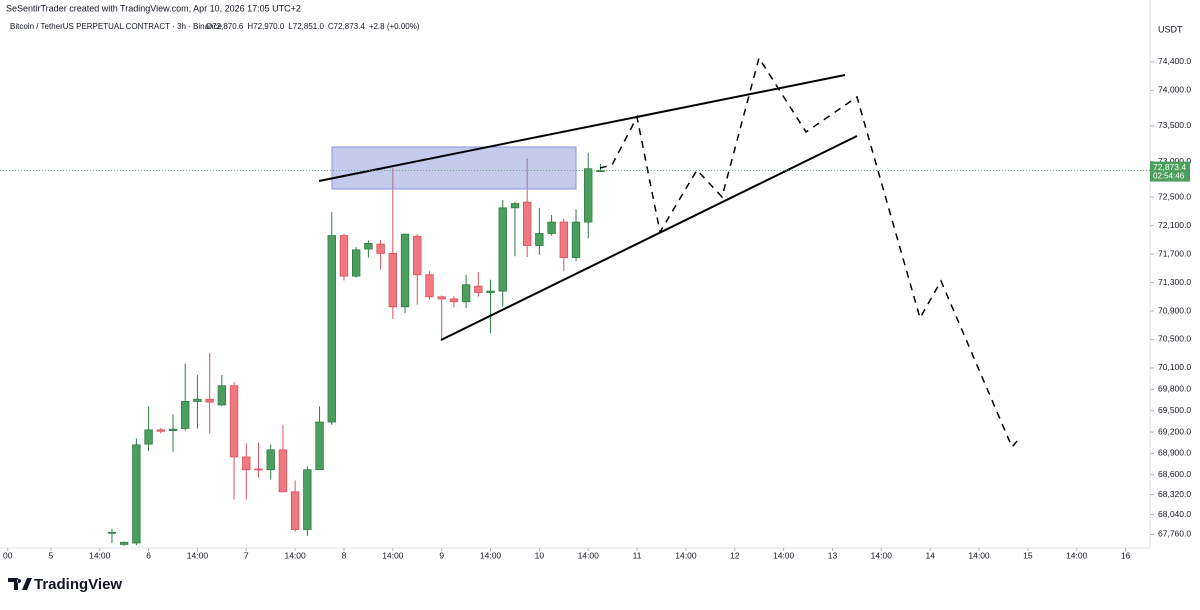  I want to click on ohlc-value: L72,851.0, so click(306, 26).